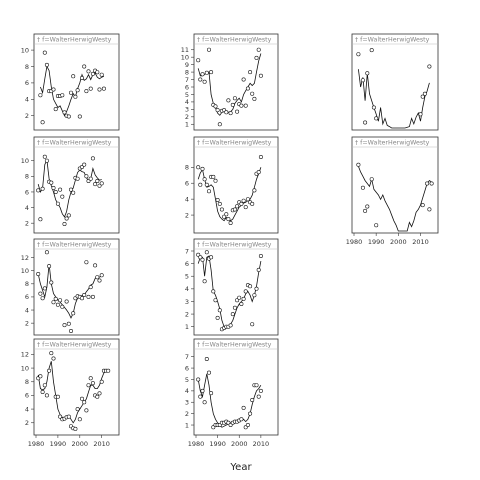  Describe the element at coordinates (25, 50) in the screenshot. I see `y-tick-label: 10` at that location.